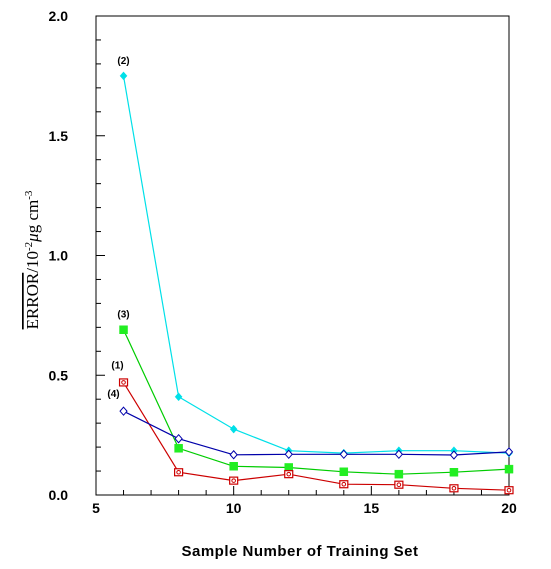  I want to click on series-annotations: (2) (3) (1) (4), so click(118, 228).